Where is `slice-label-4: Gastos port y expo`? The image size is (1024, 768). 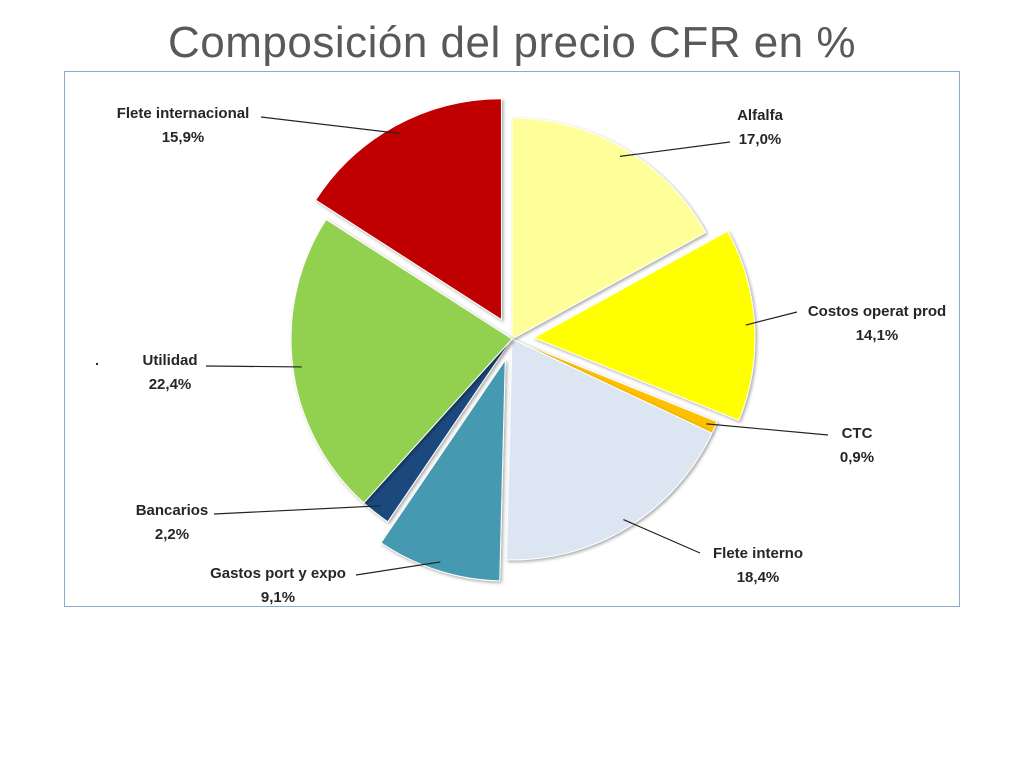
slice-label-4: Gastos port y expo is located at coordinates (278, 573).